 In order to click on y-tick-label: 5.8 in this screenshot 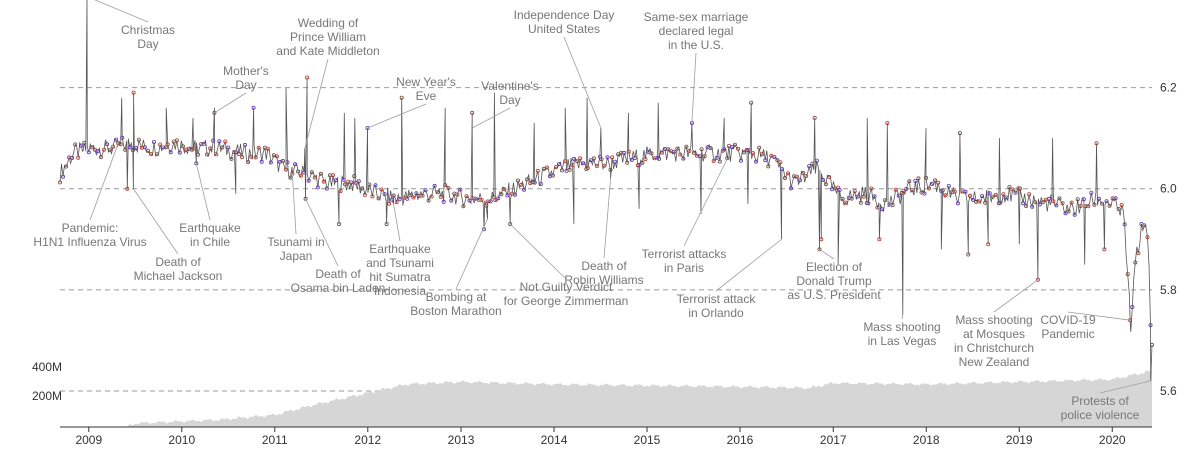, I will do `click(1168, 290)`.